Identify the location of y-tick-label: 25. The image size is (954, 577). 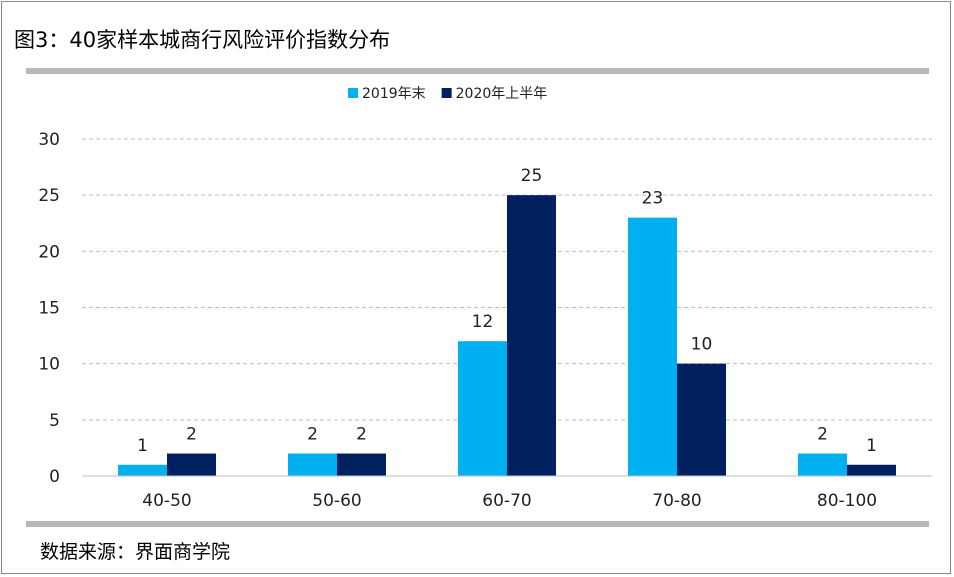
(49, 196).